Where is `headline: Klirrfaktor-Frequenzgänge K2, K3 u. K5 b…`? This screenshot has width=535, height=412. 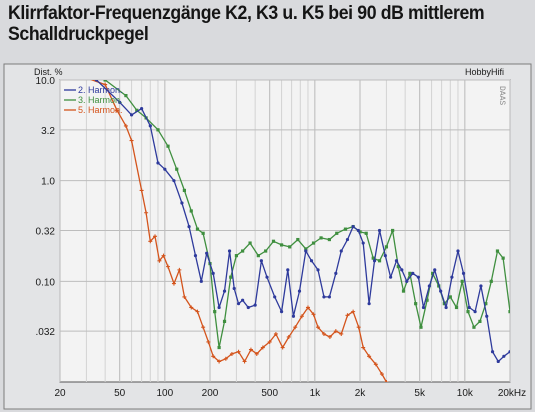 headline: Klirrfaktor-Frequenzgänge K2, K3 u. K5 b… is located at coordinates (250, 24).